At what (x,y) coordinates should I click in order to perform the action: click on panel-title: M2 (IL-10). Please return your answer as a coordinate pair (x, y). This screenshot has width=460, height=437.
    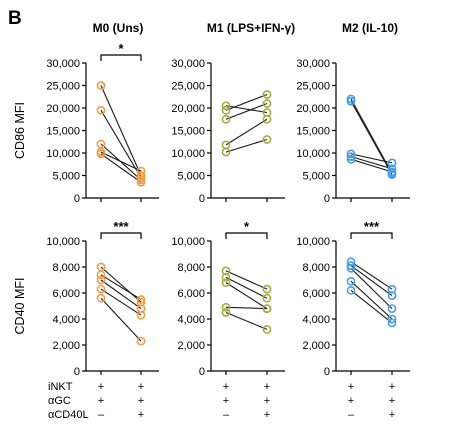
    Looking at the image, I should click on (370, 28).